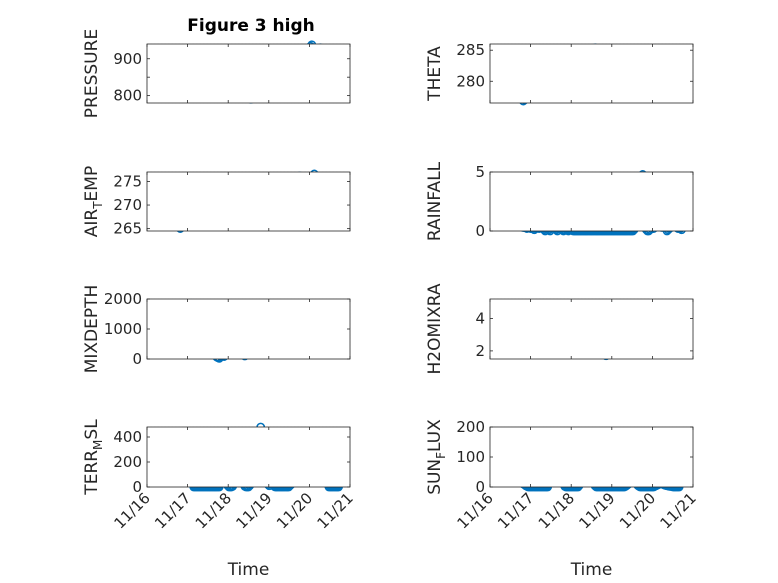  What do you see at coordinates (470, 457) in the screenshot?
I see `y-tick-label: 100` at bounding box center [470, 457].